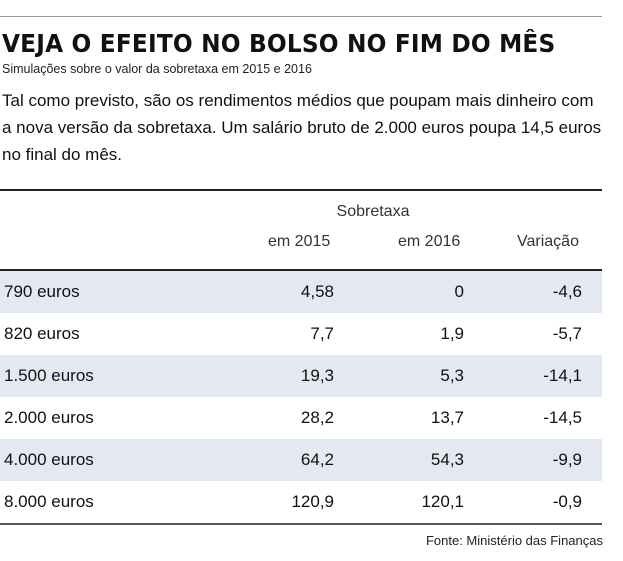 The height and width of the screenshot is (561, 623). Describe the element at coordinates (452, 333) in the screenshot. I see `cell-2016: 1,9` at that location.